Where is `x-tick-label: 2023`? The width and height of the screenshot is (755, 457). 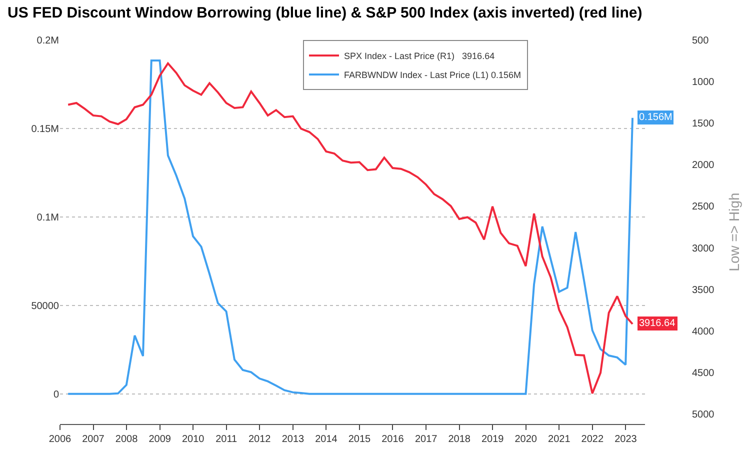
x-tick-label: 2023 is located at coordinates (626, 439).